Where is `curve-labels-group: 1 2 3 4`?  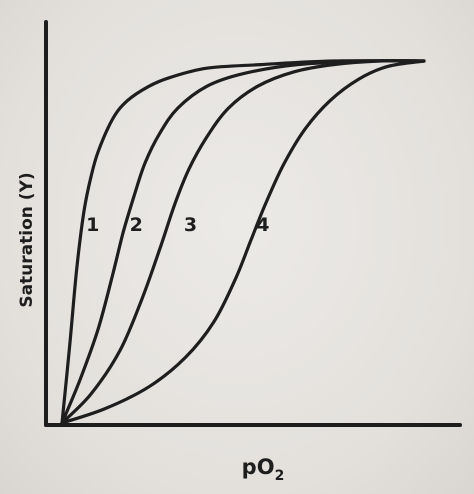 curve-labels-group: 1 2 3 4 is located at coordinates (177, 225).